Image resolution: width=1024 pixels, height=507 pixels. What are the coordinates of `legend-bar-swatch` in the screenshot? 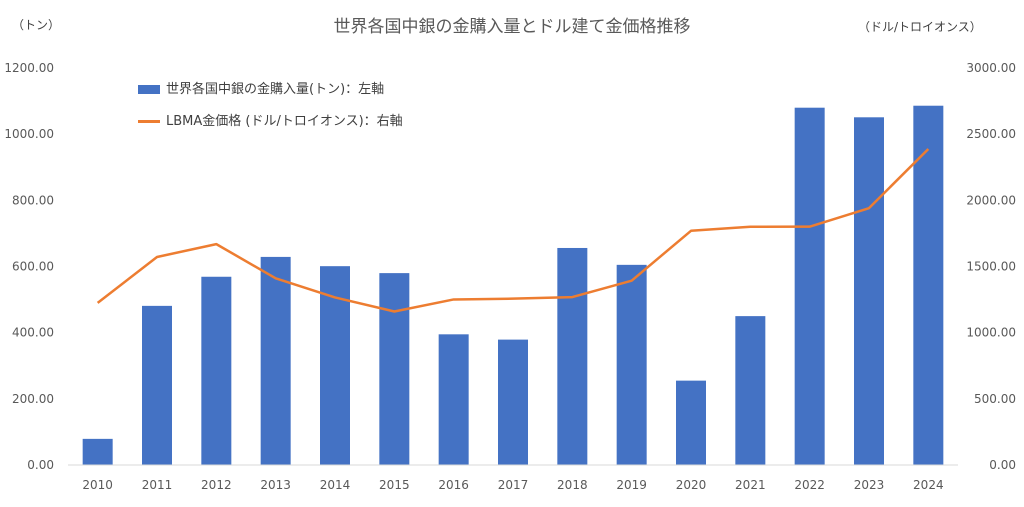 It's located at (149, 89).